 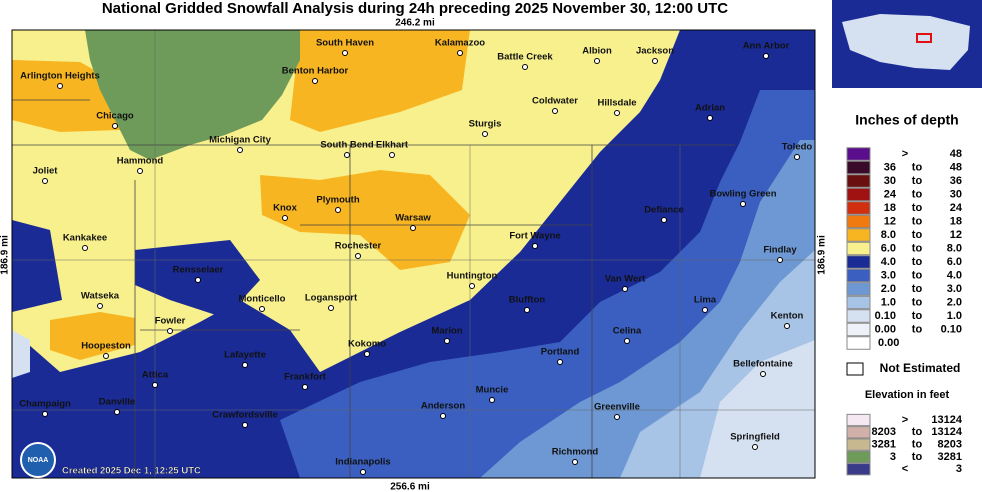 What do you see at coordinates (198, 270) in the screenshot?
I see `city-label: Rensselaer` at bounding box center [198, 270].